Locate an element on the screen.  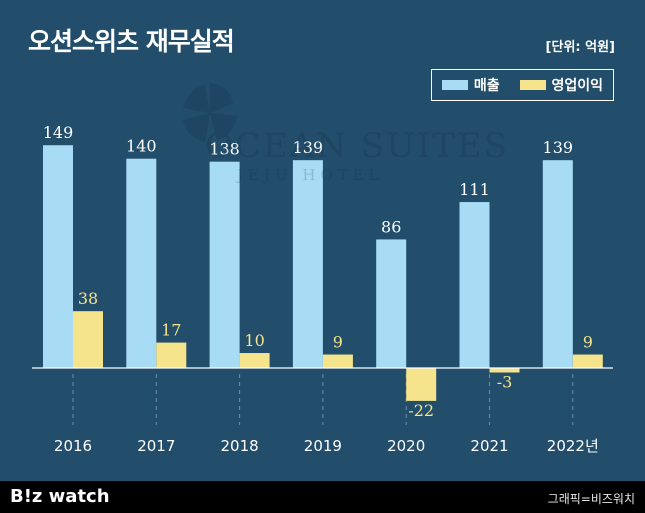
legend-swatch-revenue is located at coordinates (454, 85).